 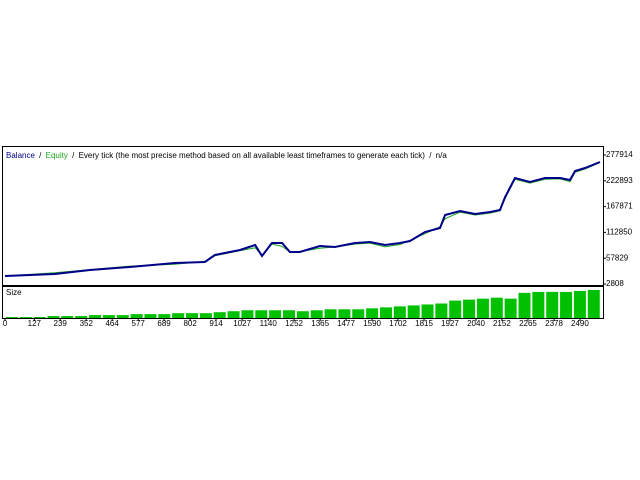 I want to click on x-tick-label: 127, so click(x=35, y=323).